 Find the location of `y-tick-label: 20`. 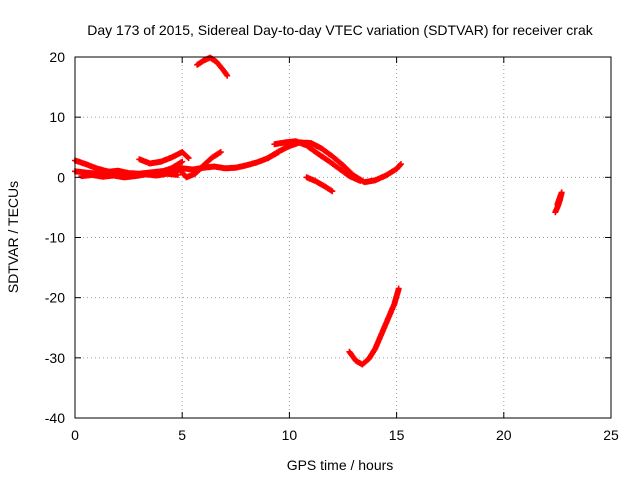

y-tick-label: 20 is located at coordinates (57, 57).